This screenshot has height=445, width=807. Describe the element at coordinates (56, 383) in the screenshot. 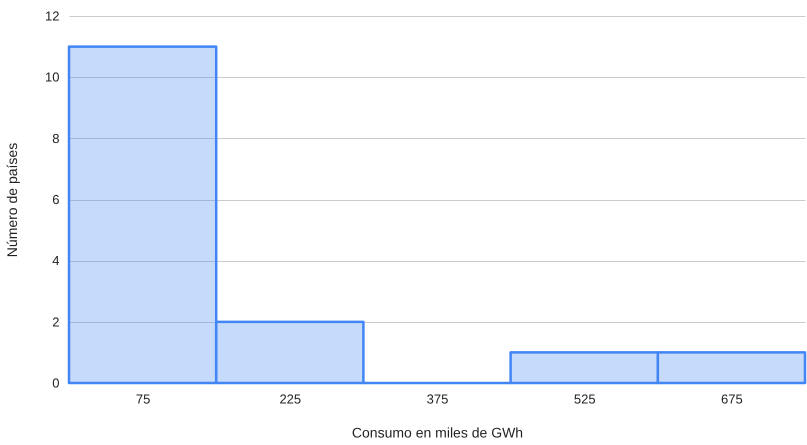

I see `y-tick-label: 0` at that location.